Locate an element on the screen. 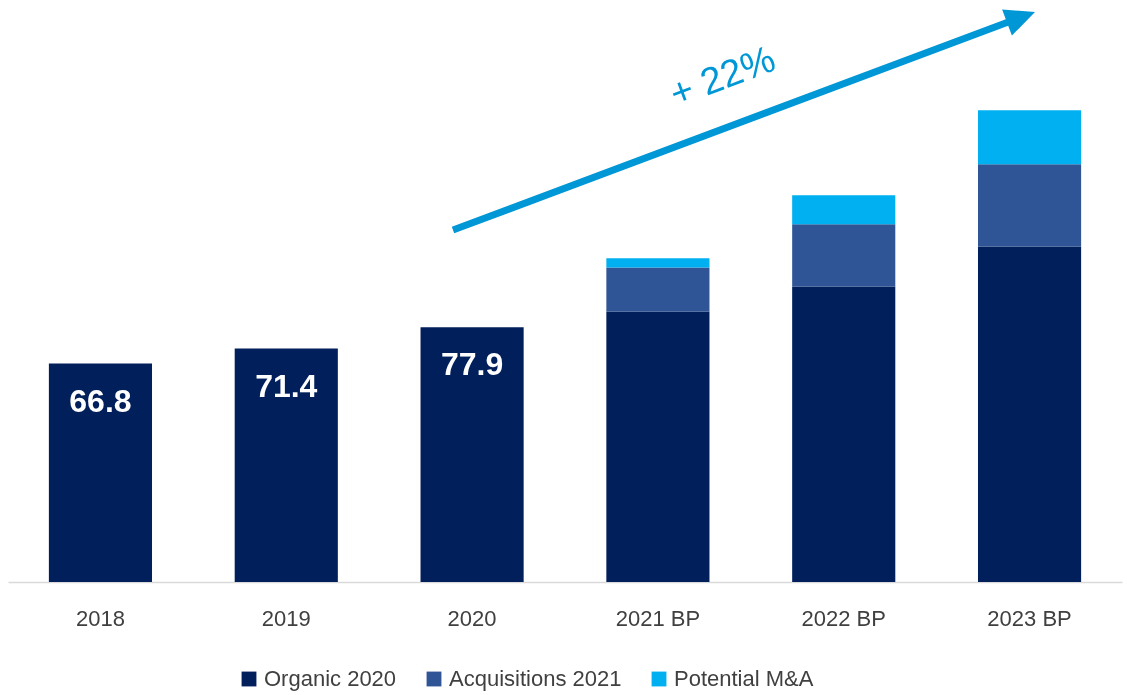 This screenshot has height=695, width=1127. x-tick-label: 2019 is located at coordinates (286, 618).